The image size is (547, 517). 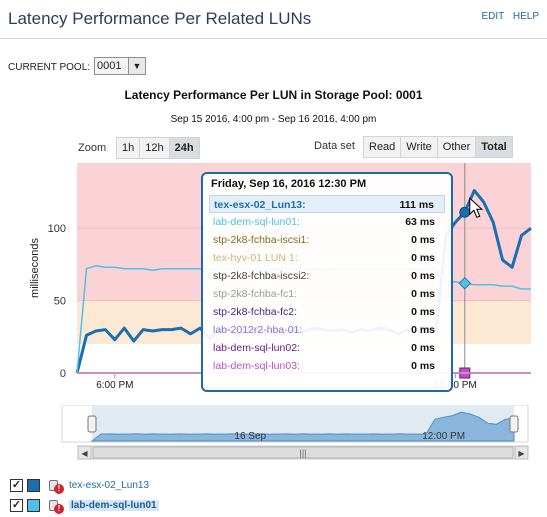 What do you see at coordinates (114, 385) in the screenshot?
I see `x-tick-label: 6:00 PM` at bounding box center [114, 385].